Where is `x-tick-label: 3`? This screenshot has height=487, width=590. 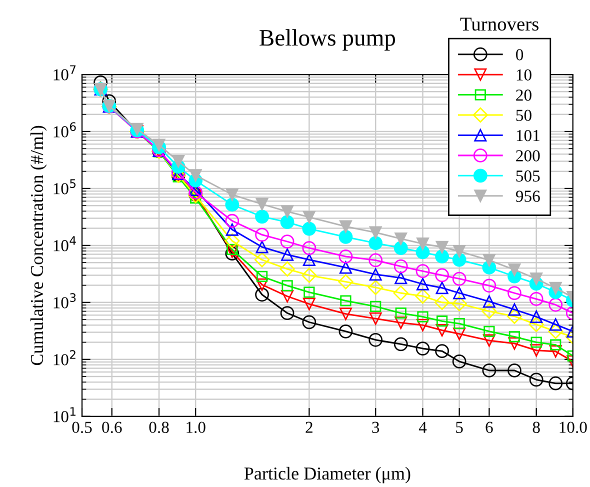 x-tick-label: 3 is located at coordinates (376, 427).